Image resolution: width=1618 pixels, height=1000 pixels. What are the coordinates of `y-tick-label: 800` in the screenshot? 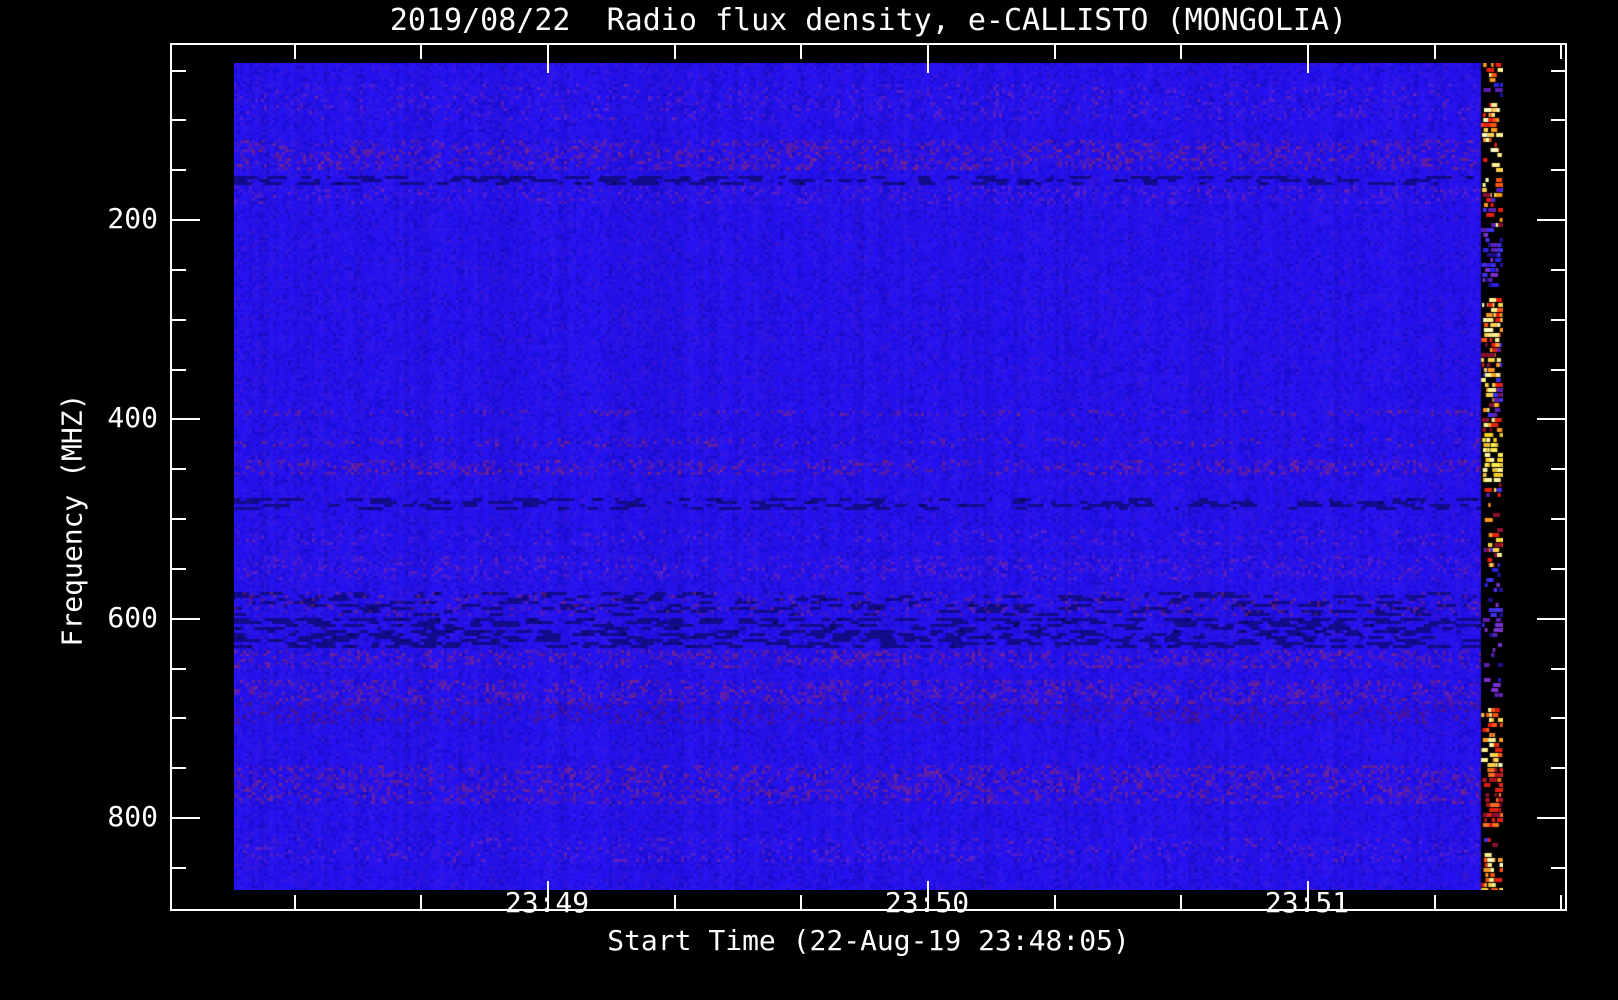 It's located at (132, 816).